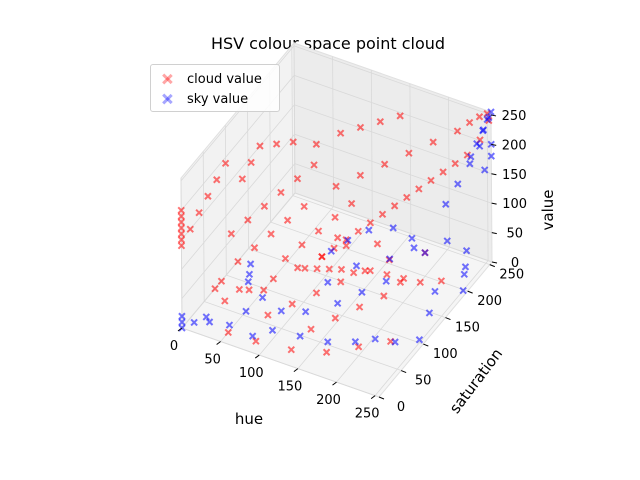 Image resolution: width=640 pixels, height=480 pixels. What do you see at coordinates (336, 142) in the screenshot?
I see `grid-line-z` at bounding box center [336, 142].